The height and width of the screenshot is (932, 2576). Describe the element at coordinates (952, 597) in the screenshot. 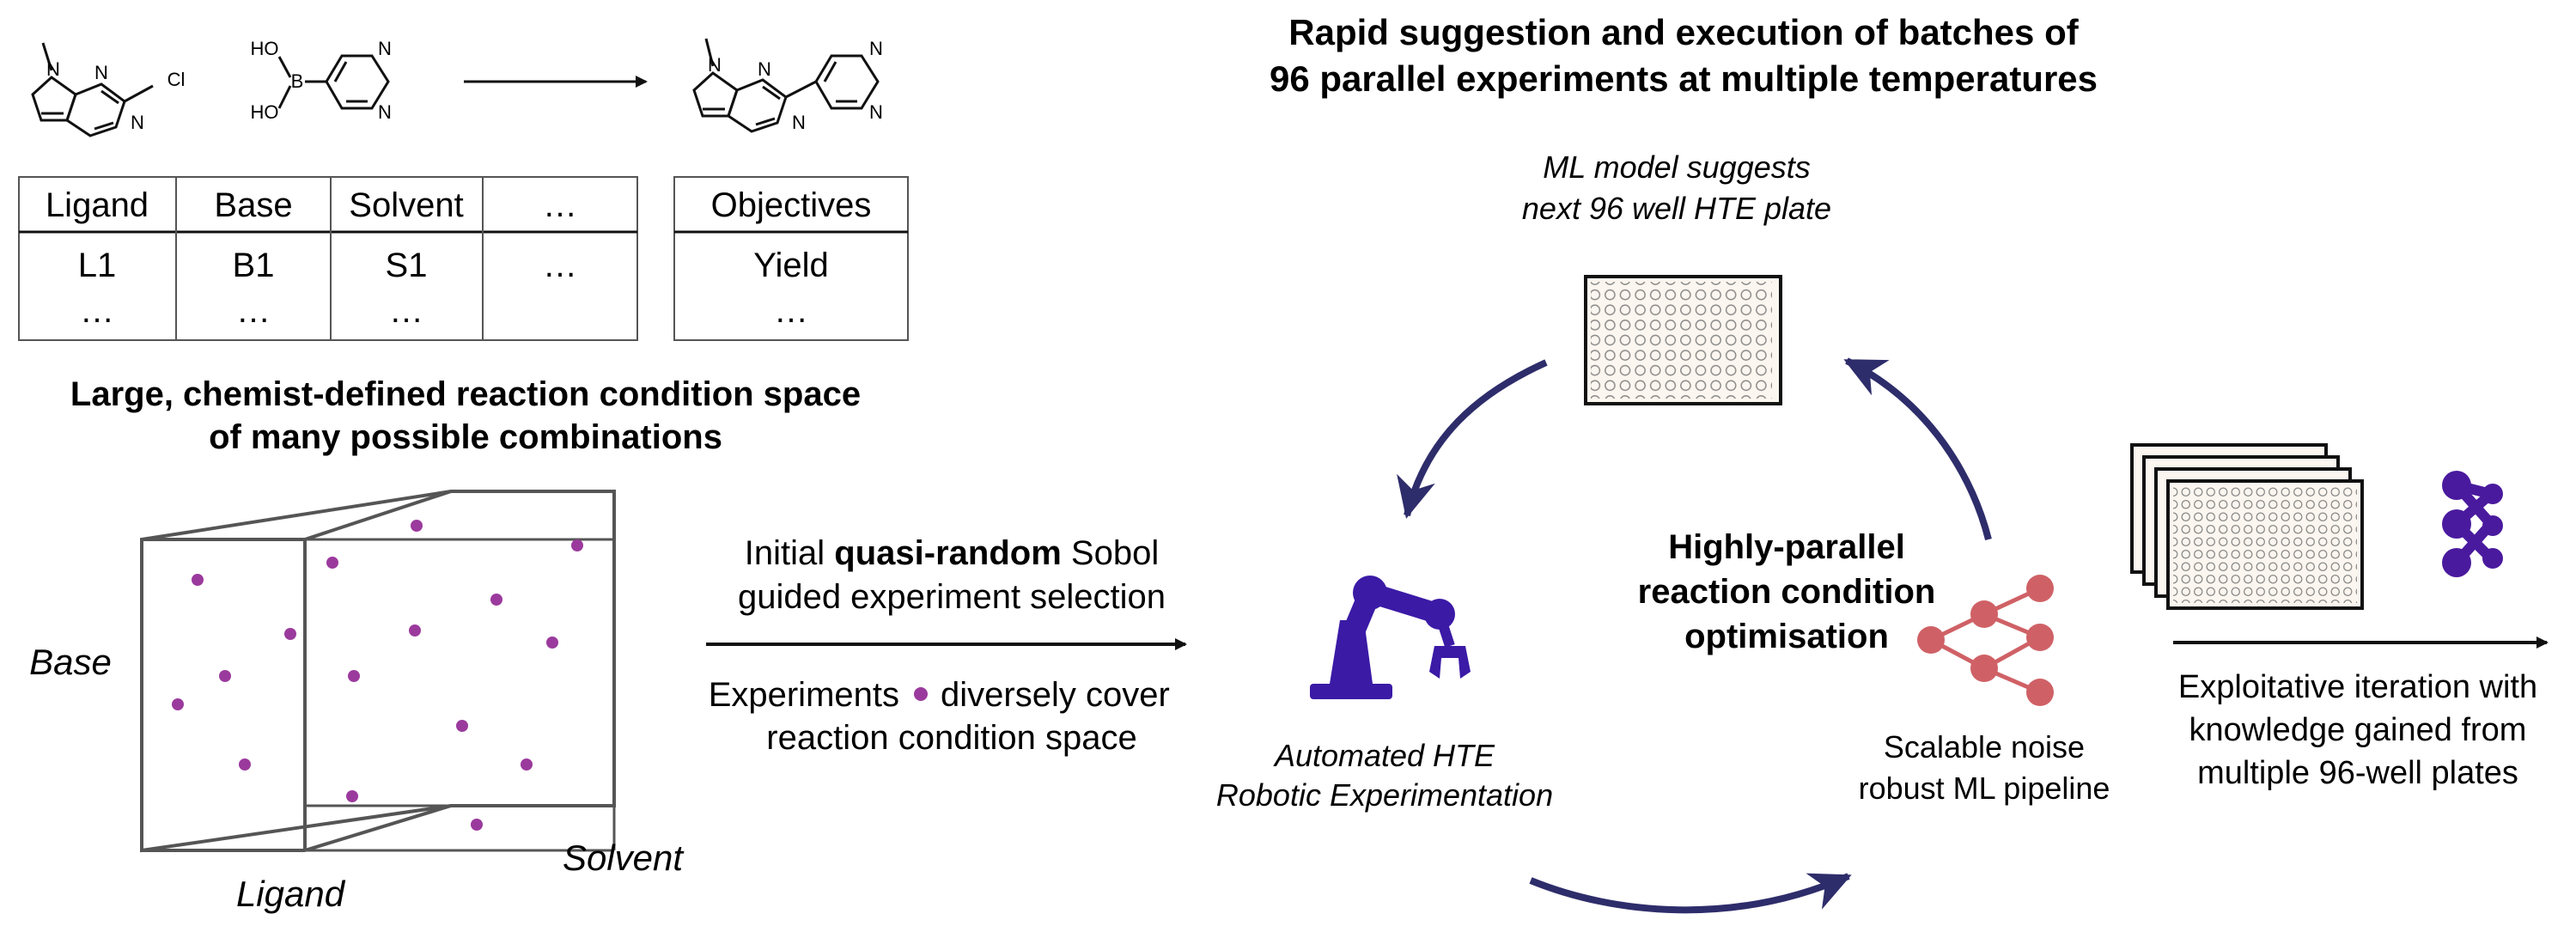

I see `sobol-line2: guided experiment selection` at that location.